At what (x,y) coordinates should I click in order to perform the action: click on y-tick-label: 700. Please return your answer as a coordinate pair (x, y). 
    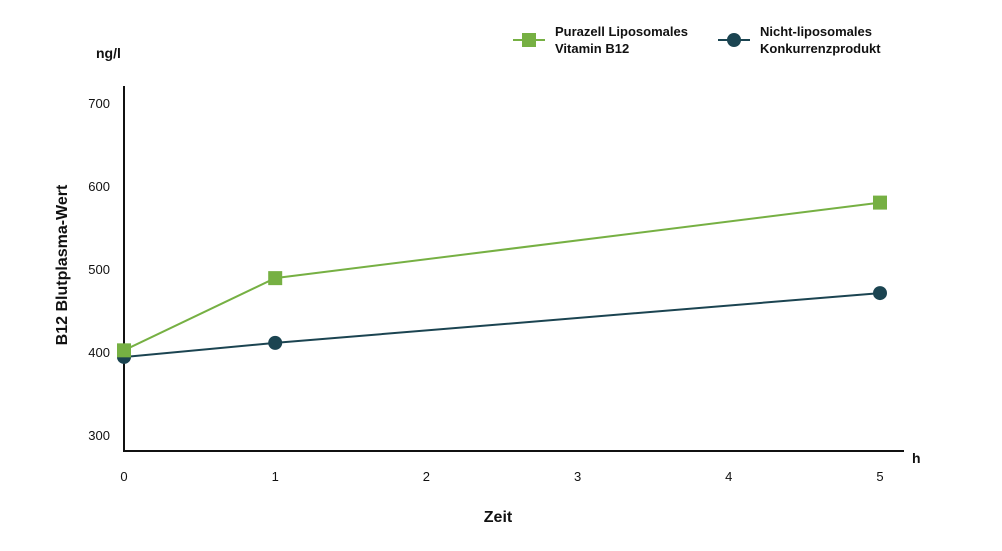
    Looking at the image, I should click on (99, 103).